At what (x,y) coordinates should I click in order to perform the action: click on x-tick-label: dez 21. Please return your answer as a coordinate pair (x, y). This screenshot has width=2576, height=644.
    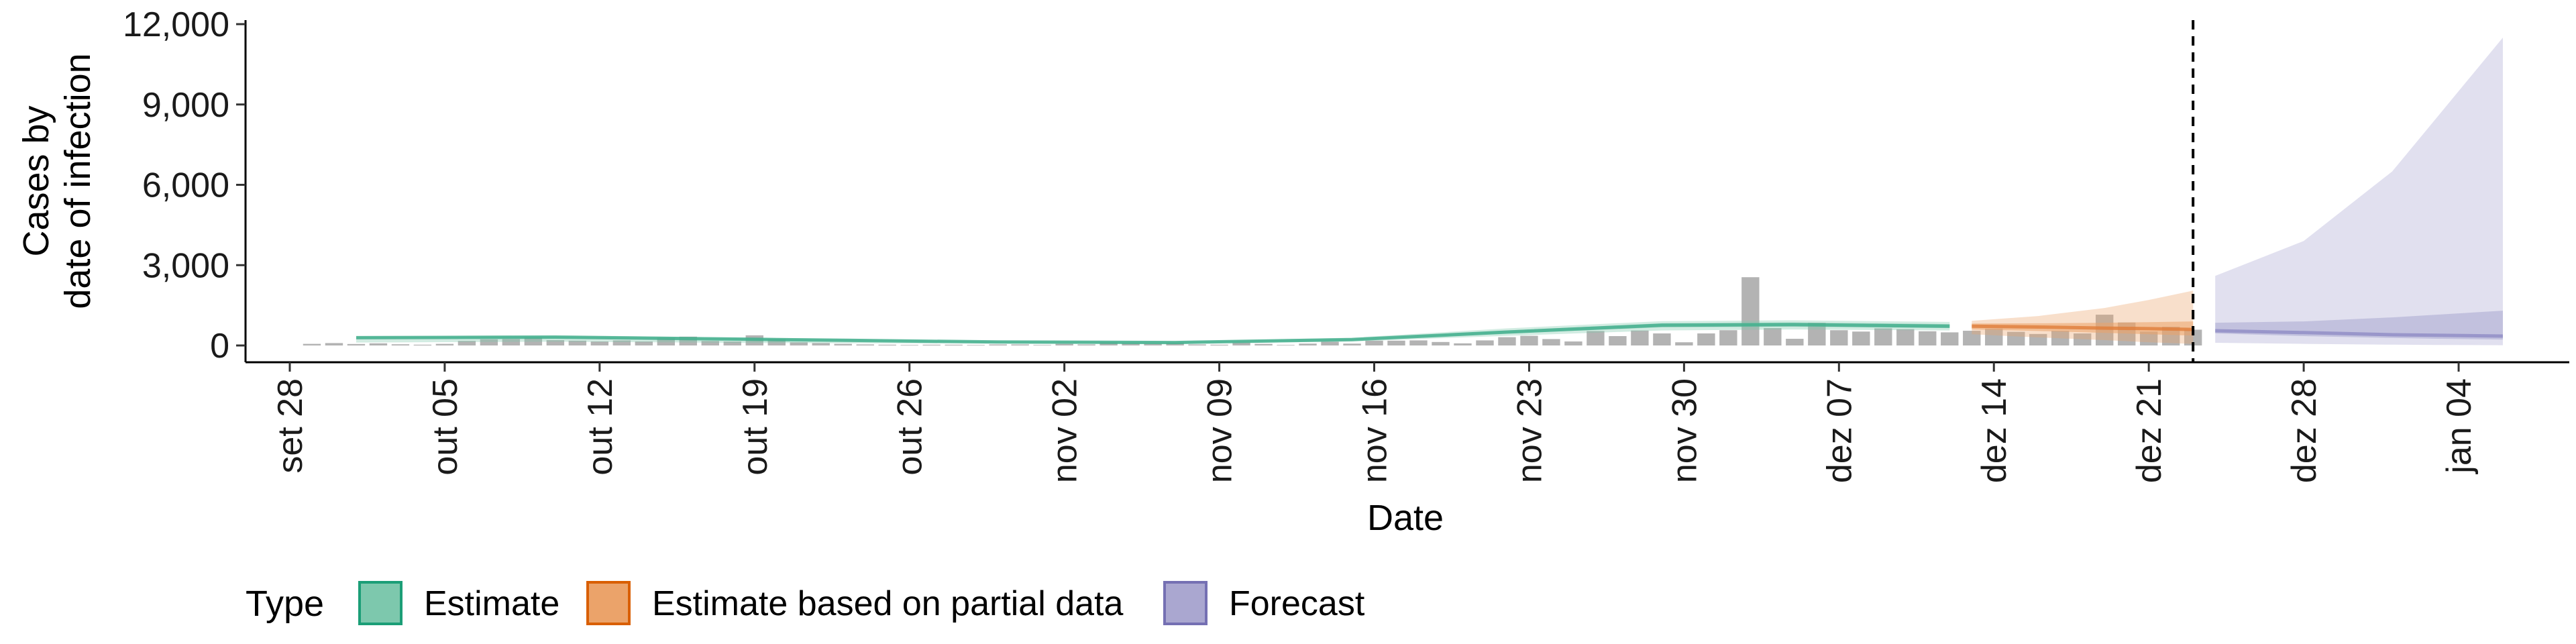
    Looking at the image, I should click on (2149, 430).